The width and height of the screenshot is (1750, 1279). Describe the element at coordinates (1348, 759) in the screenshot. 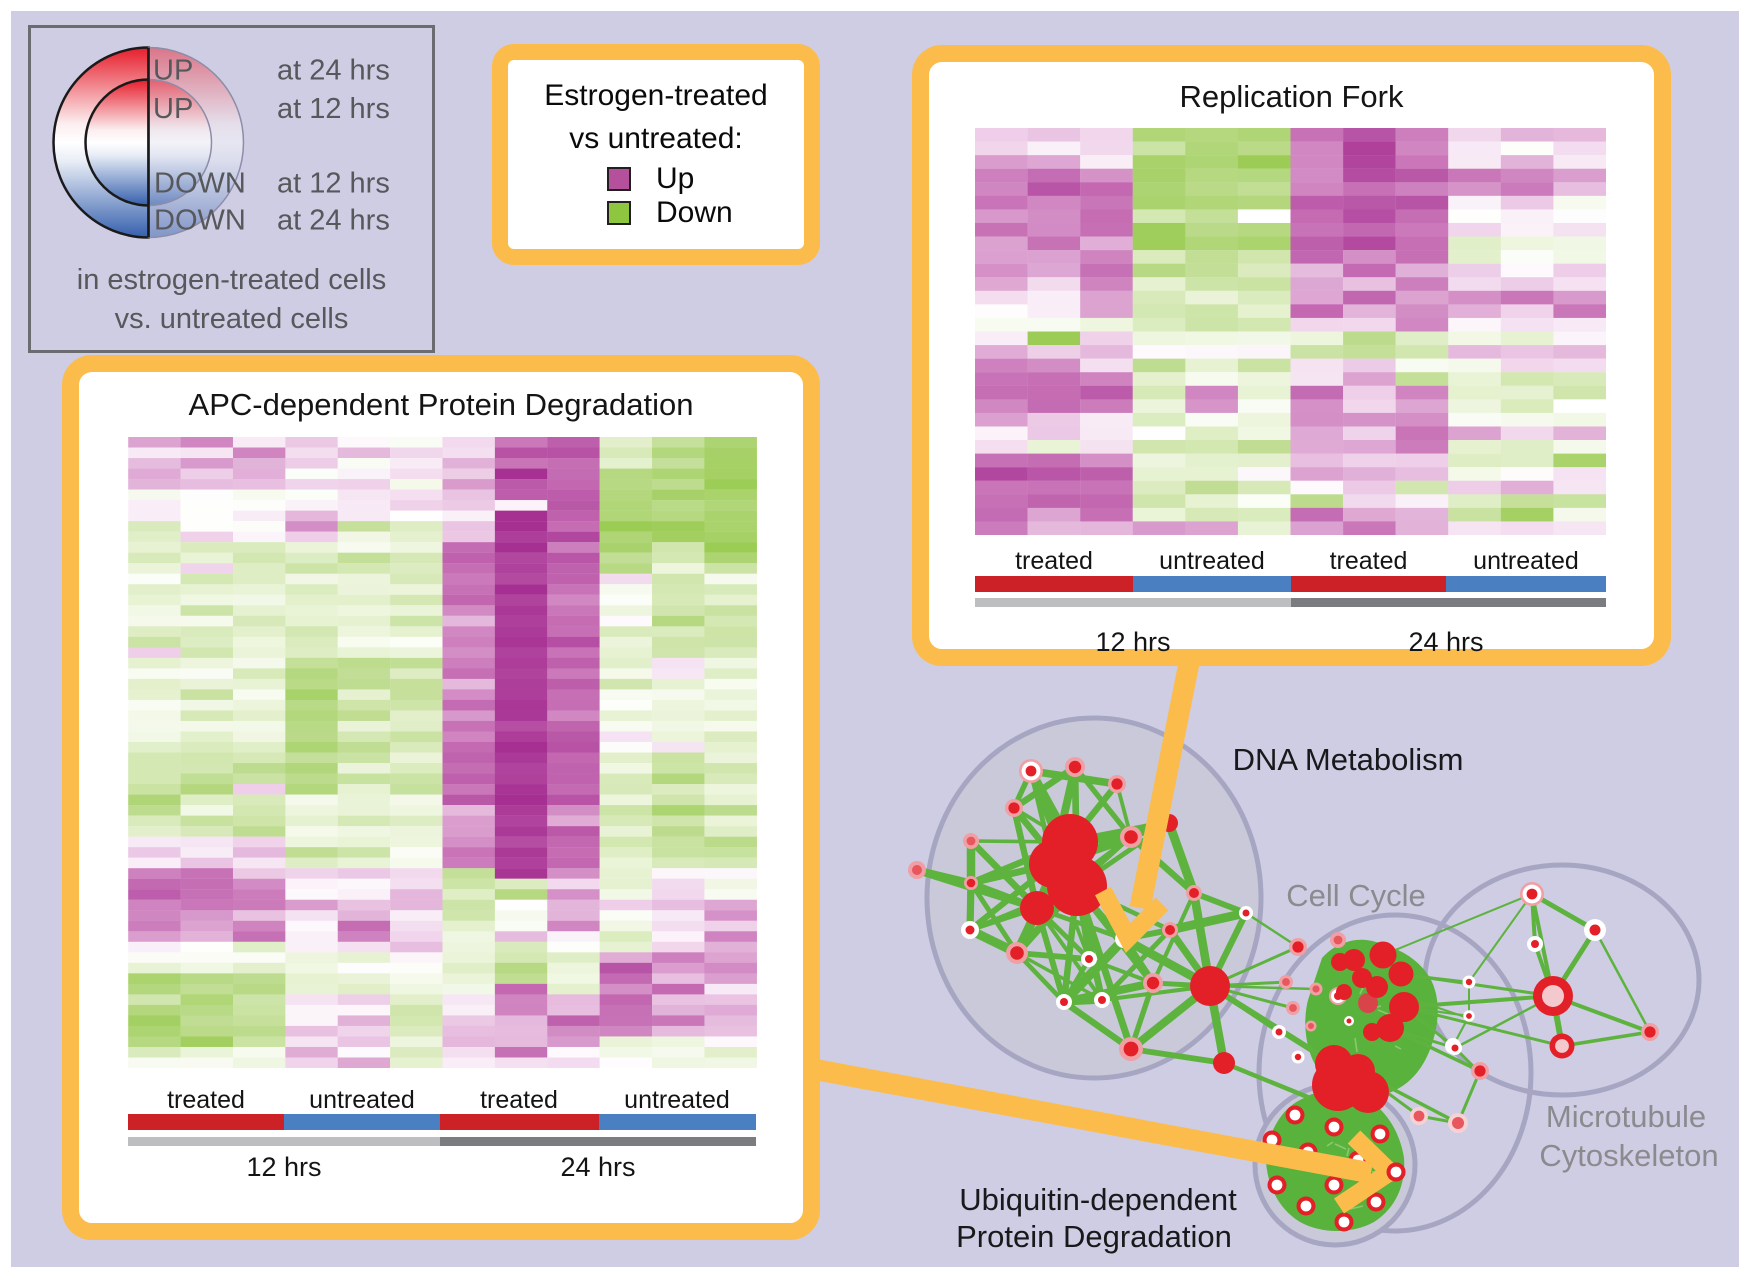

I see `svg-text: DNA Metabolism` at that location.